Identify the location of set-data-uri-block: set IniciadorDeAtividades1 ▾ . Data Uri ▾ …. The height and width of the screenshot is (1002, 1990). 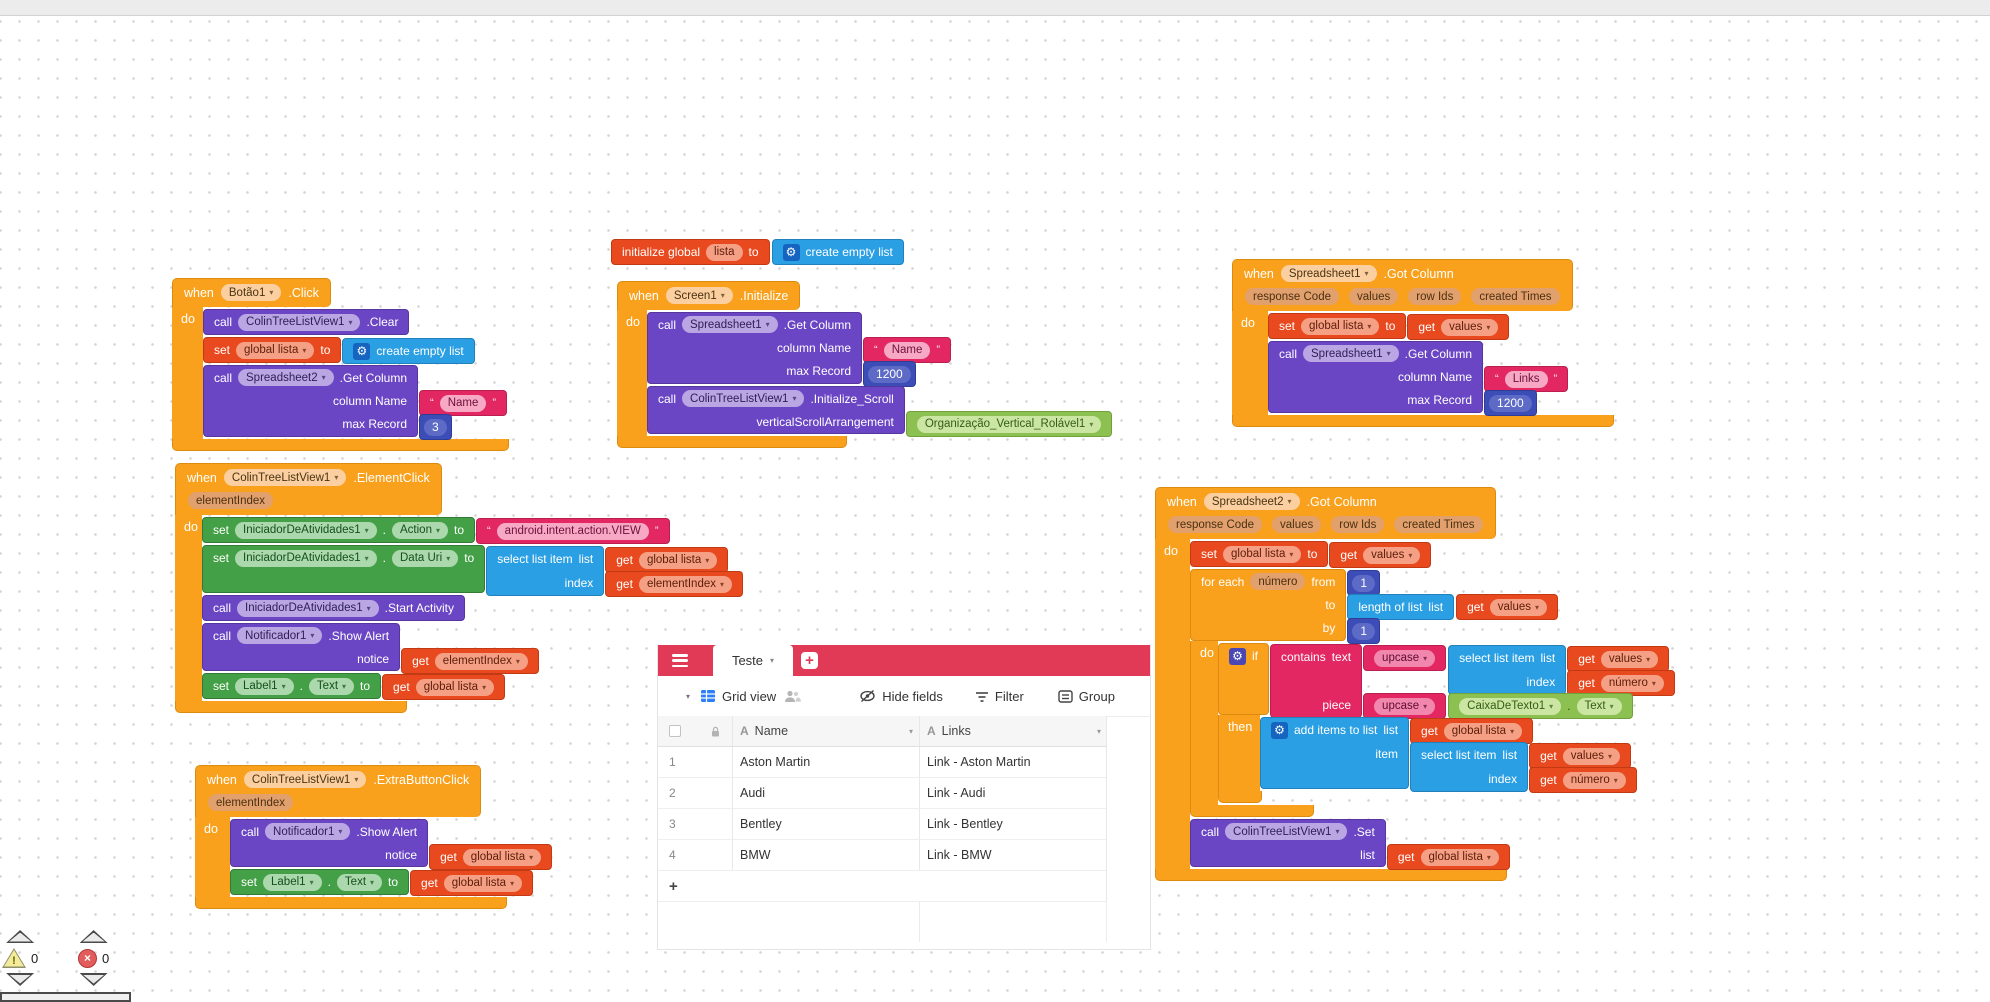
(472, 571).